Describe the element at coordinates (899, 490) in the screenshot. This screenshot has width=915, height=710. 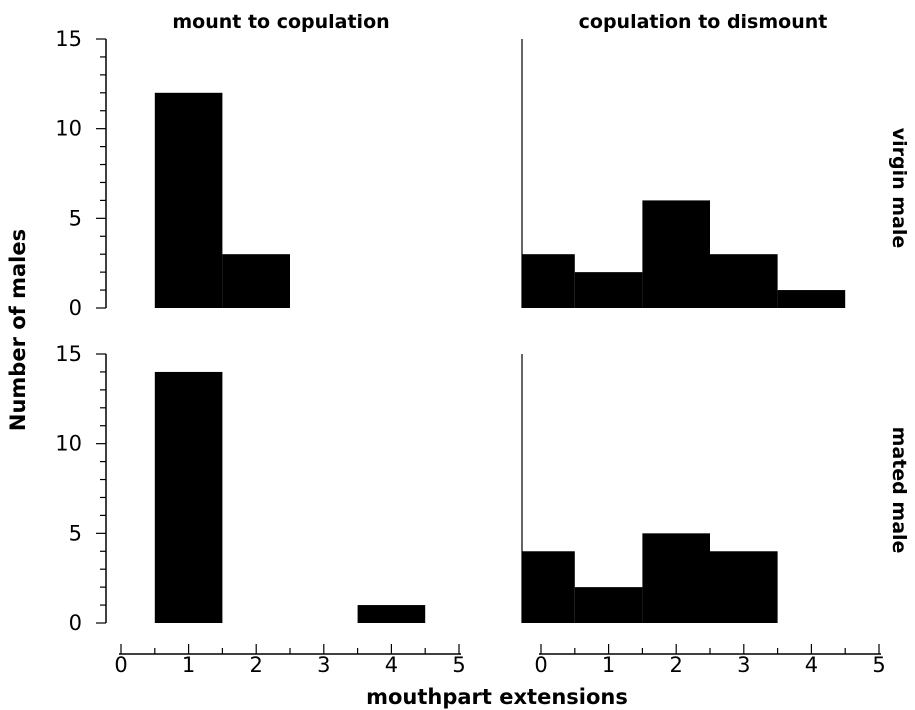
I see `row-label-mated-male: mated male` at that location.